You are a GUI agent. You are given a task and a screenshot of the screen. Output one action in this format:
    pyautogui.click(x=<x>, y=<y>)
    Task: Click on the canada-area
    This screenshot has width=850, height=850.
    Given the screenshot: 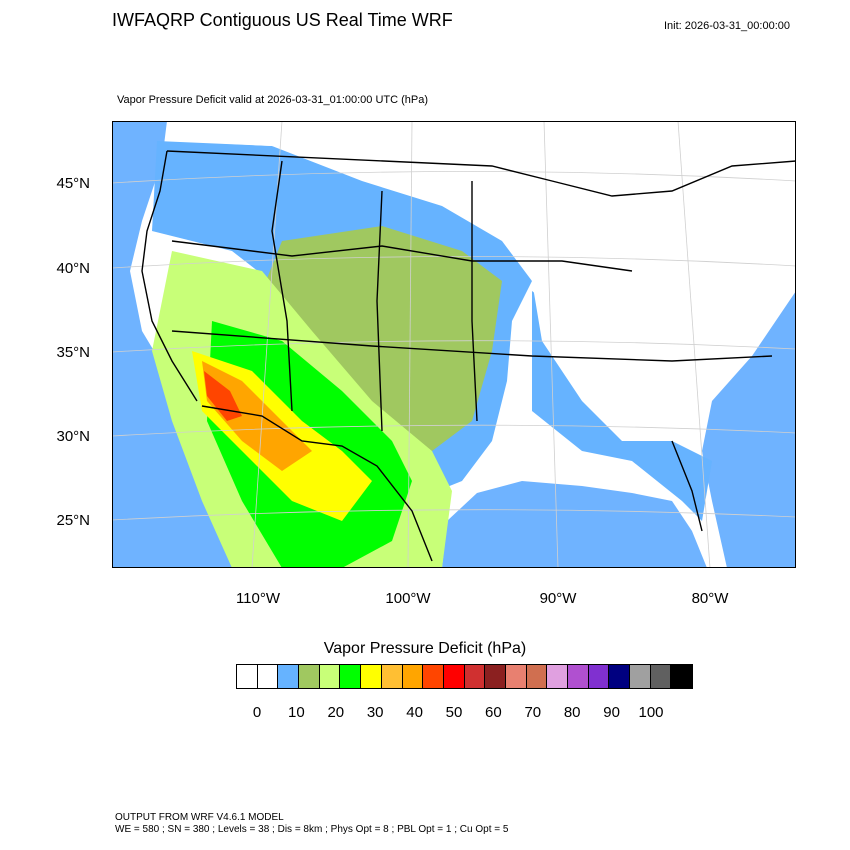 What is the action you would take?
    pyautogui.click(x=484, y=151)
    